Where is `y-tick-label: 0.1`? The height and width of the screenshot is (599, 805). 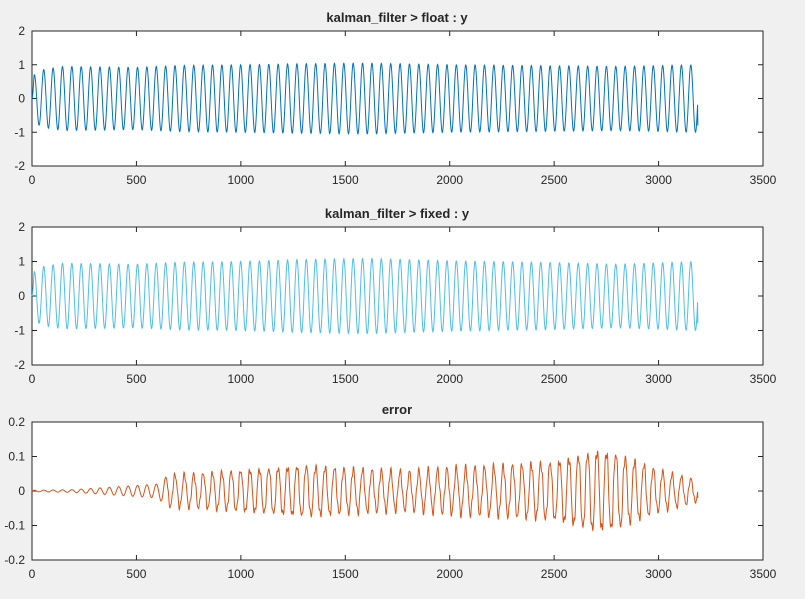 y-tick-label: 0.1 is located at coordinates (16, 457).